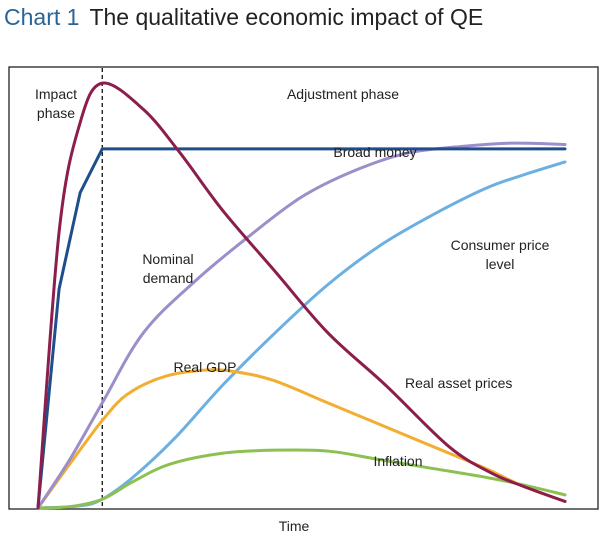 This screenshot has height=540, width=600. I want to click on series-label-real-gdp-line: Real GDP, so click(204, 367).